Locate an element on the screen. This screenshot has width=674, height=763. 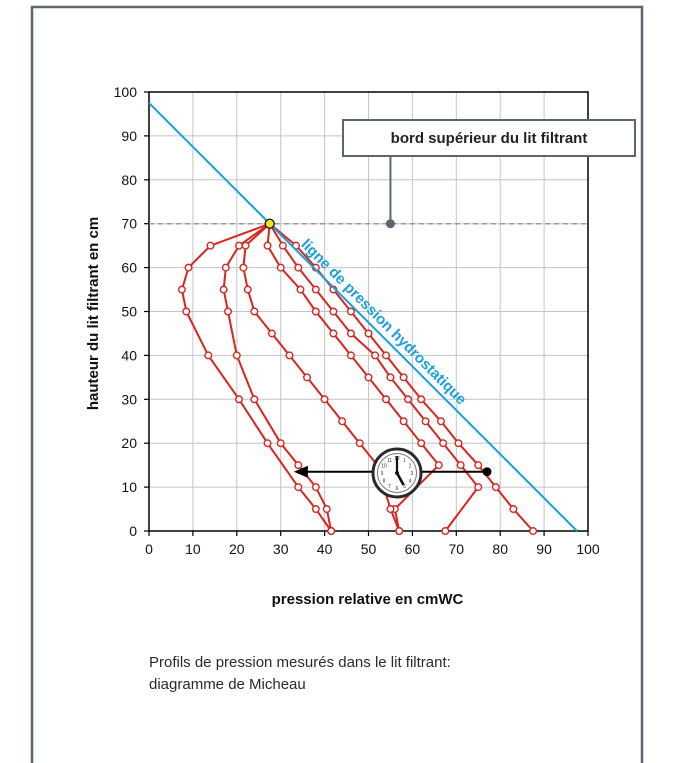
clock-numeral: 1 is located at coordinates (404, 461).